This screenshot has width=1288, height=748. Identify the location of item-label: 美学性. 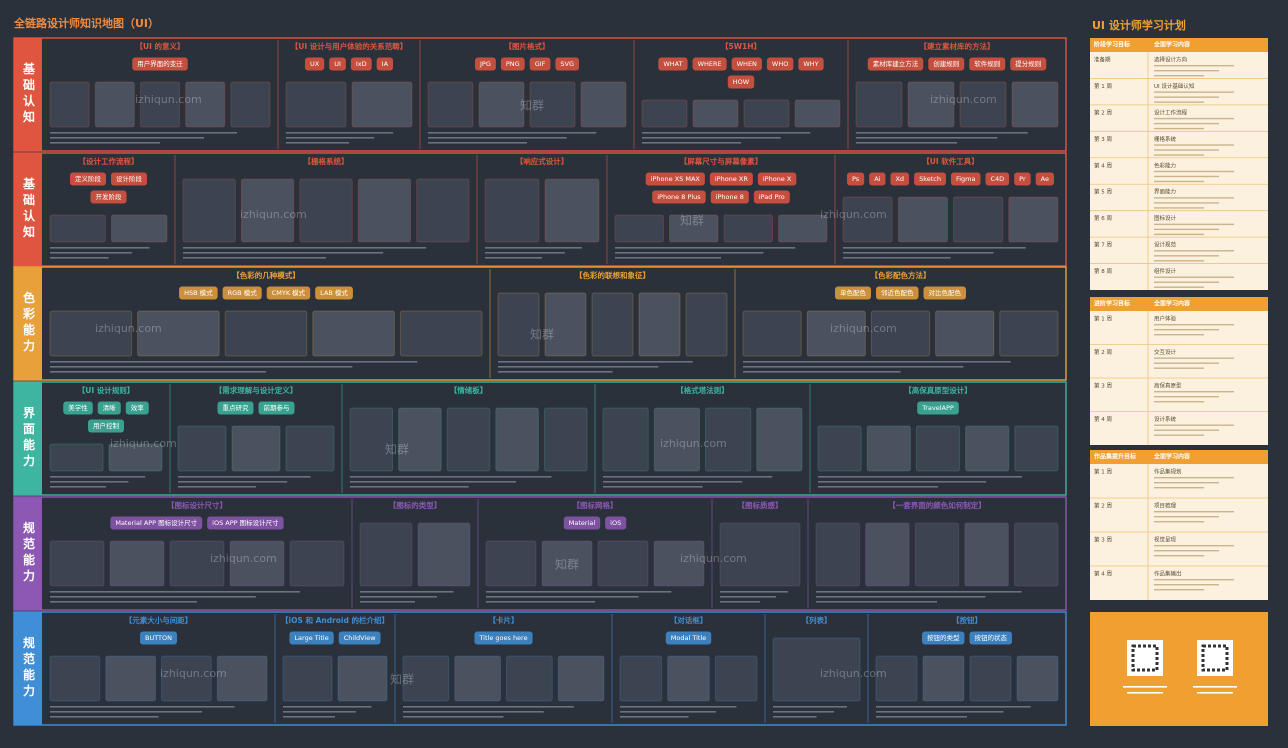
(78, 407).